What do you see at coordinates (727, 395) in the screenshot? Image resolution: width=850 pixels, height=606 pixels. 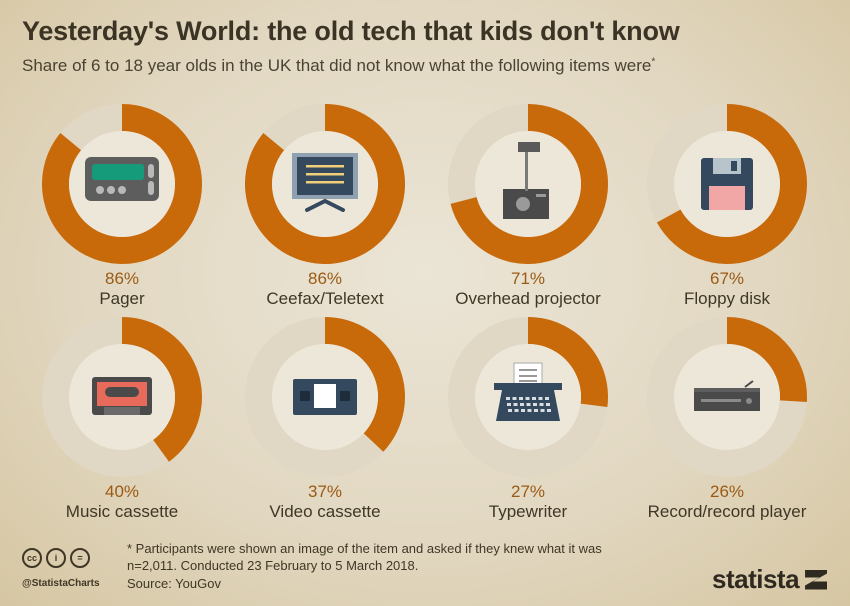 I see `record-player-icon` at bounding box center [727, 395].